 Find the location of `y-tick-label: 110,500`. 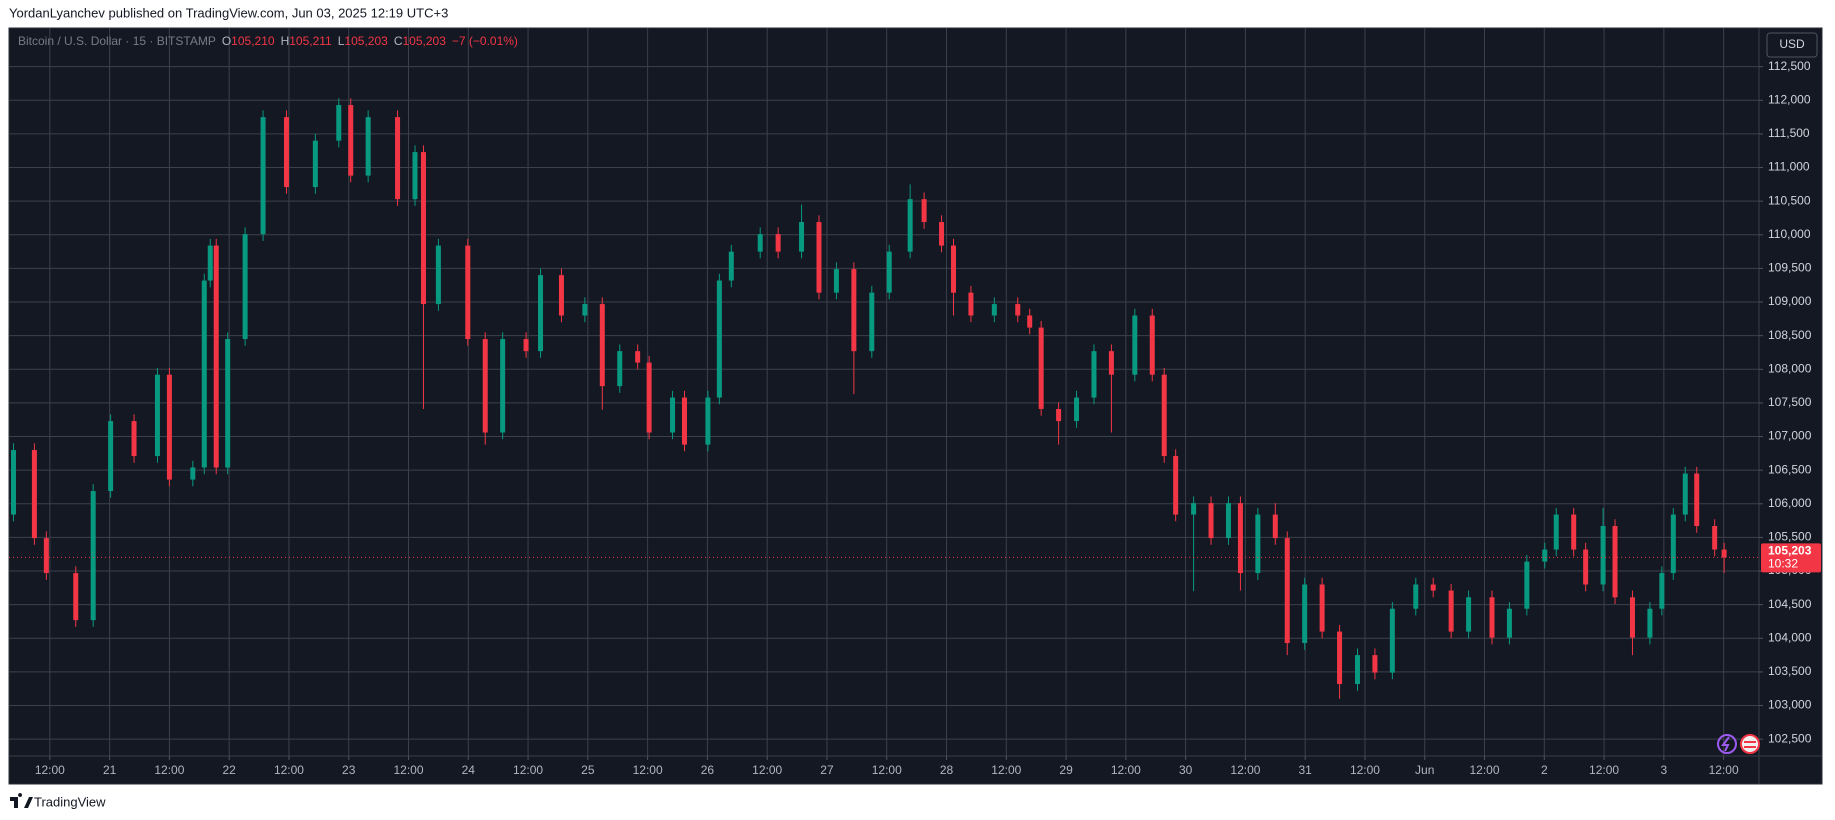

y-tick-label: 110,500 is located at coordinates (1789, 200).